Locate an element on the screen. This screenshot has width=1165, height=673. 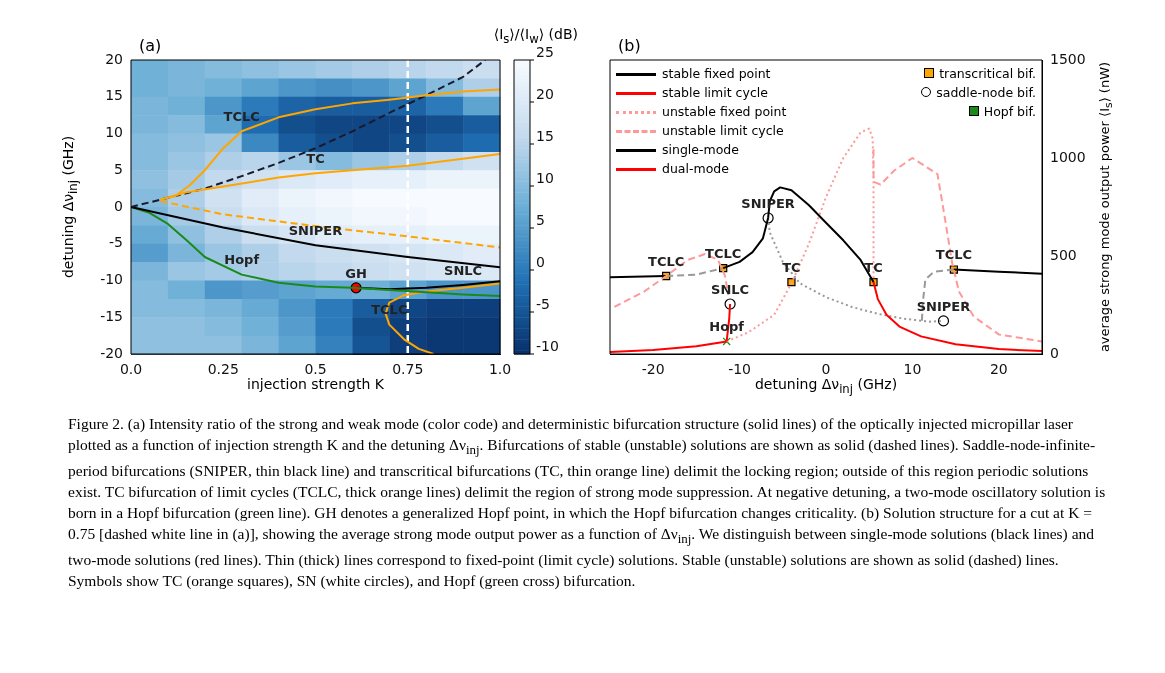
y-tick-label: -10 is located at coordinates (111, 279).